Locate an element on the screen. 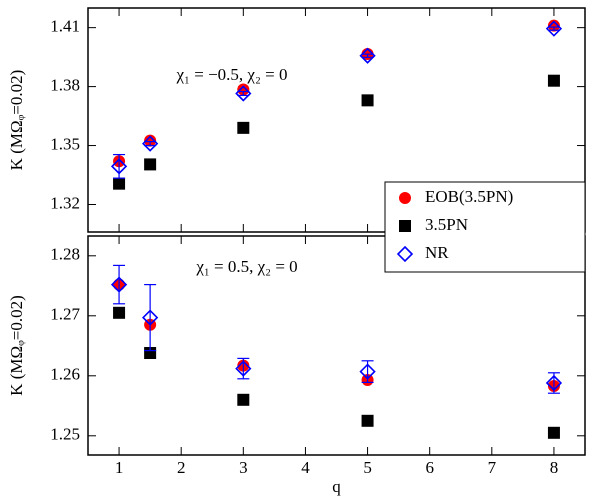  x-axis-label: q is located at coordinates (336, 486).